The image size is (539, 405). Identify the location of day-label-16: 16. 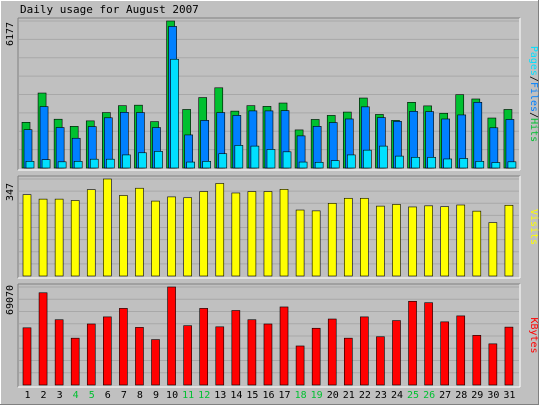
(268, 395).